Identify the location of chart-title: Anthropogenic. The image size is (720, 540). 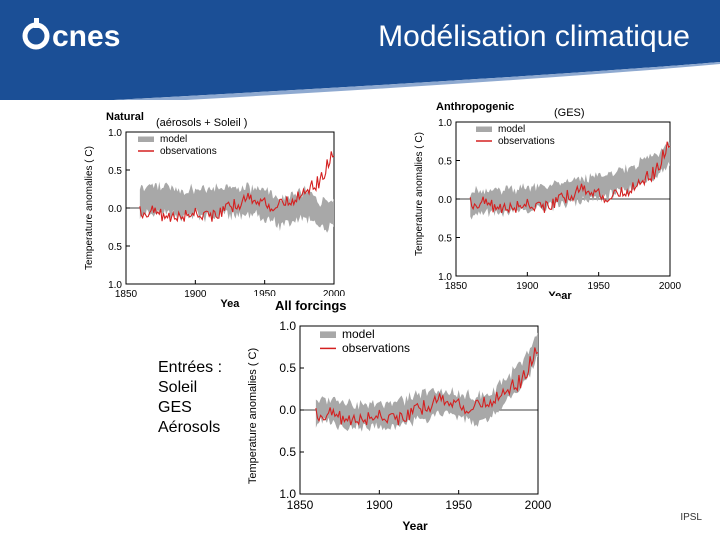
(475, 107).